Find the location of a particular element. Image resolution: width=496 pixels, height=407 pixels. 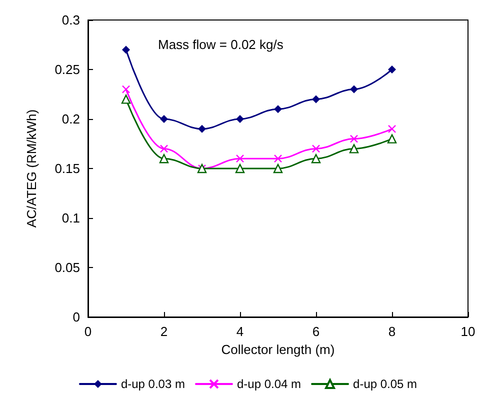

x-tick-label: 6 is located at coordinates (316, 331).